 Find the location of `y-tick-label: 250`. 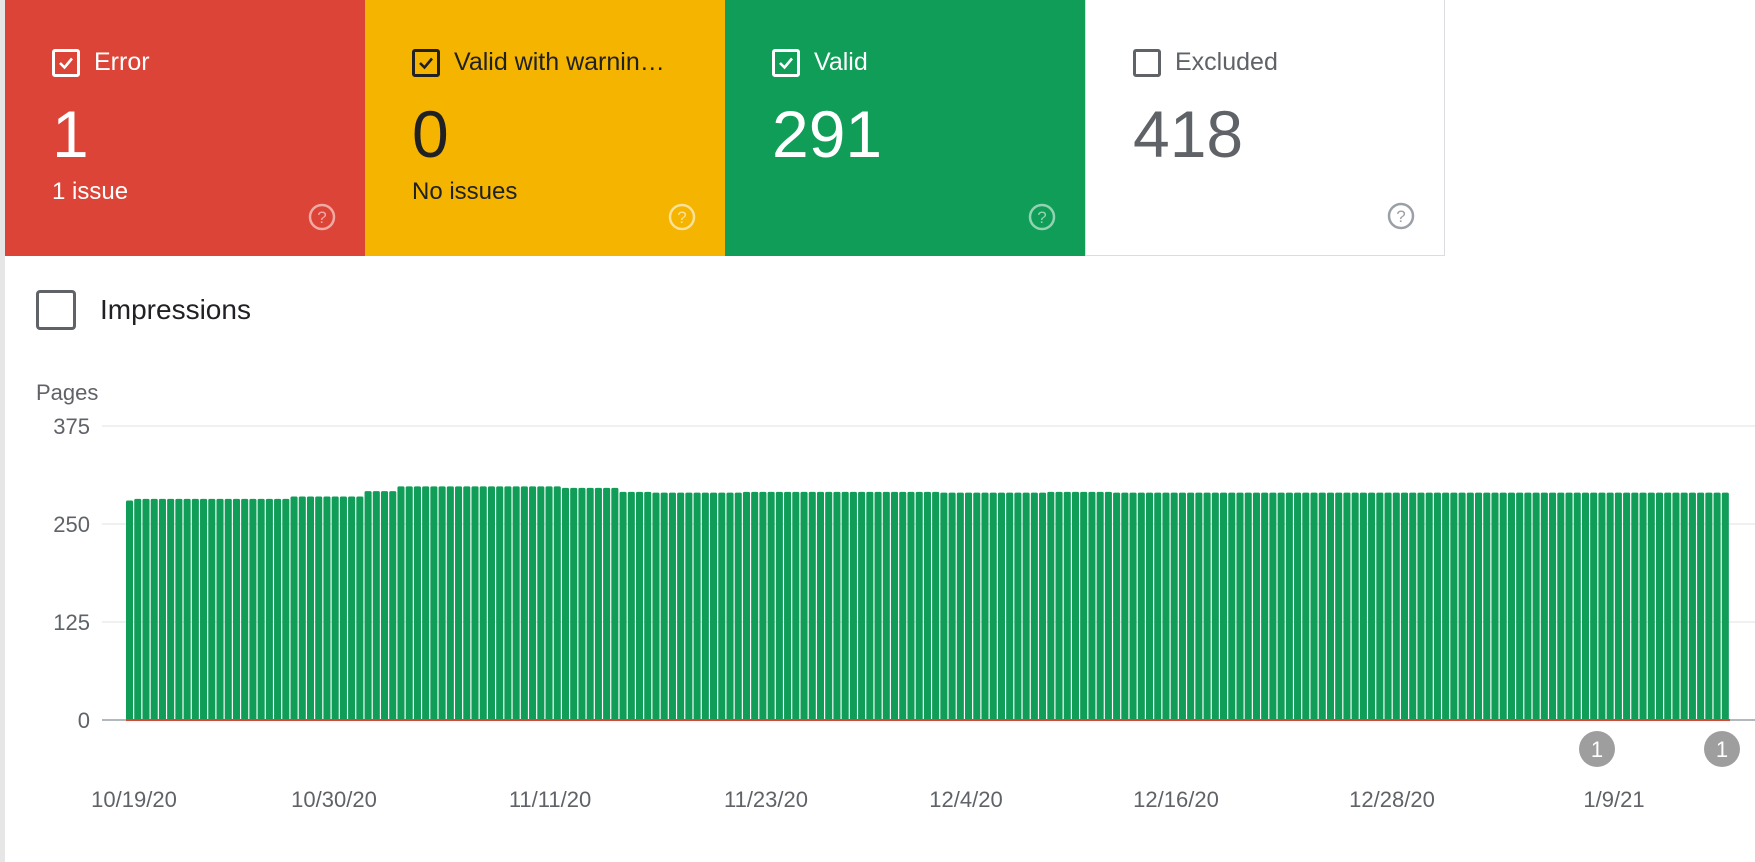

y-tick-label: 250 is located at coordinates (71, 524).